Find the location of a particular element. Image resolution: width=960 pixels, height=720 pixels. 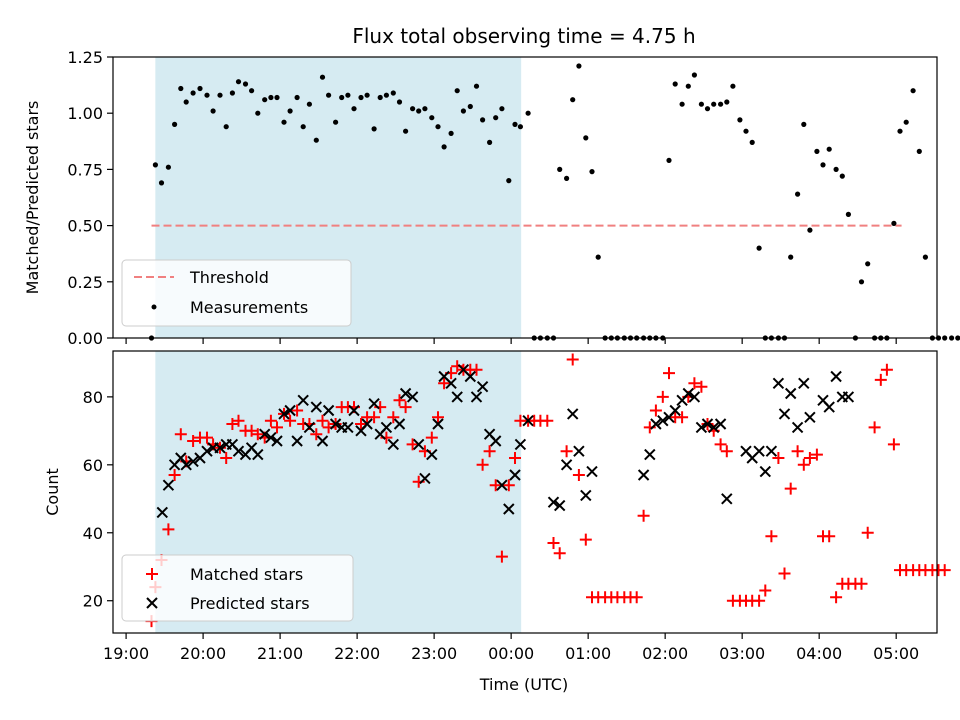

x-tick-label: 05:00 is located at coordinates (896, 653).